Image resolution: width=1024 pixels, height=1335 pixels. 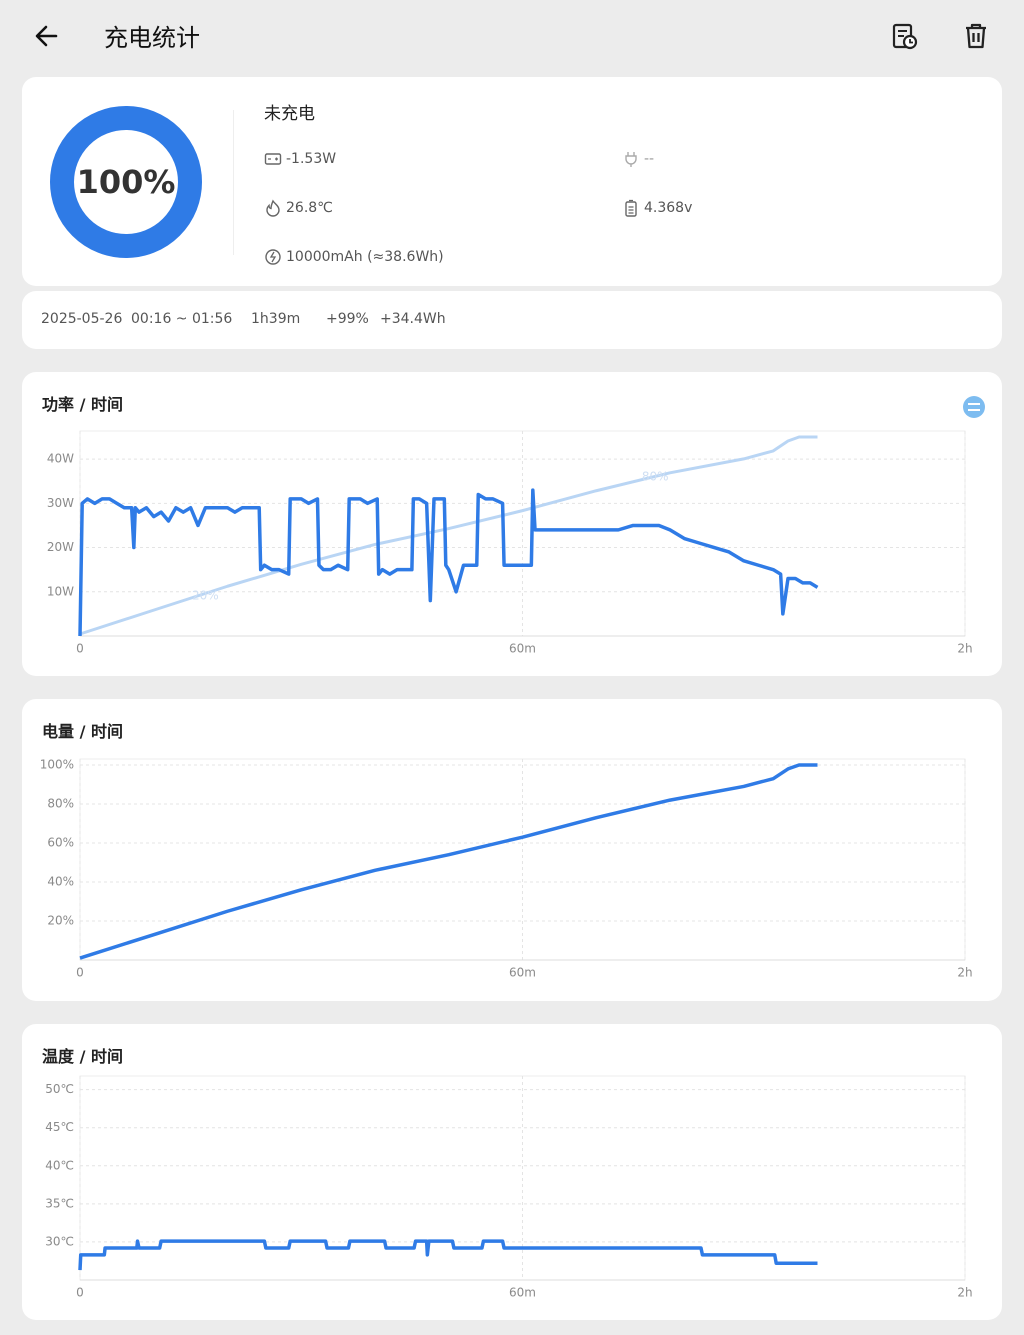 What do you see at coordinates (57, 765) in the screenshot?
I see `y-tick-label: 100%` at bounding box center [57, 765].